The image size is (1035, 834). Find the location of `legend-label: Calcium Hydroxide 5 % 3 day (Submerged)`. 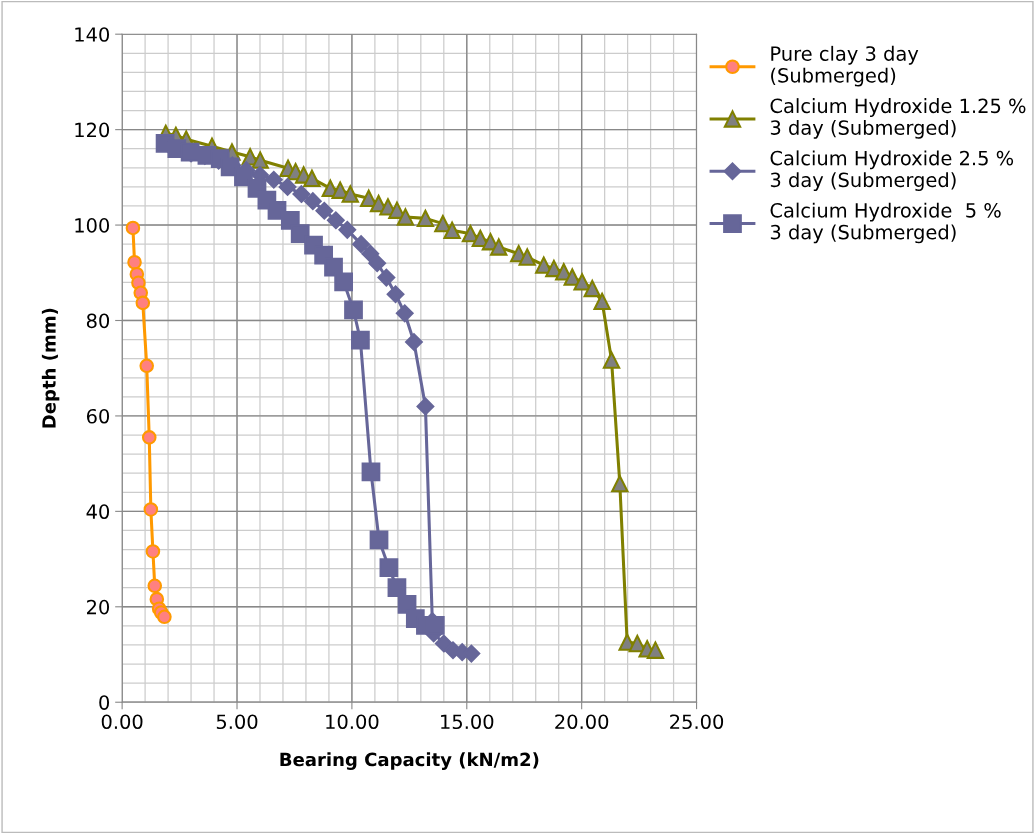

legend-label: Calcium Hydroxide 5 % 3 day (Submerged) is located at coordinates (885, 223).